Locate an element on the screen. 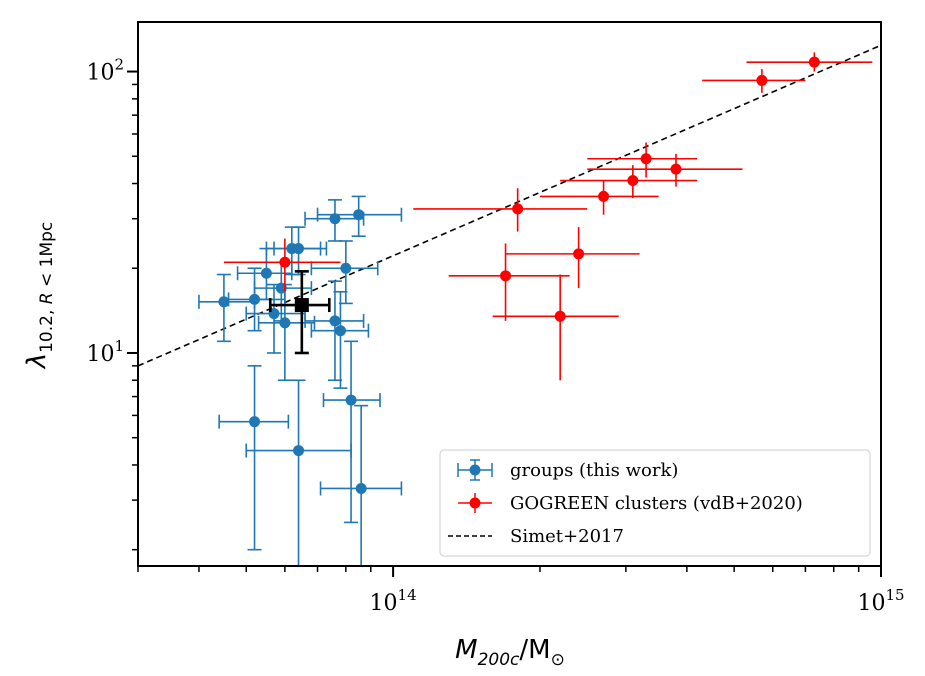 The image size is (925, 676). mean-point-marker is located at coordinates (299, 312).